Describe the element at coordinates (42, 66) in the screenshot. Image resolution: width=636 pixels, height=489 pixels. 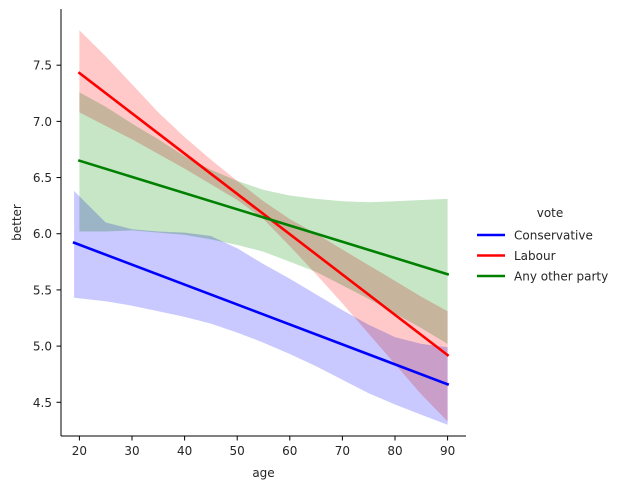
I see `y-tick-label: 7.5` at that location.